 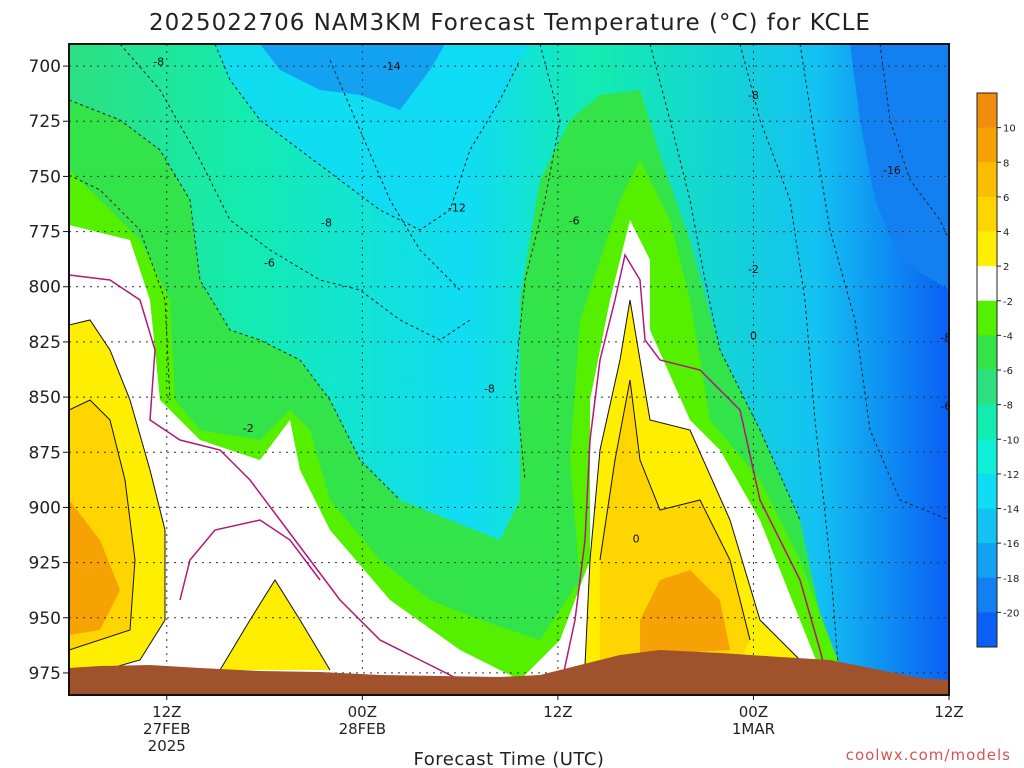 I want to click on y-axis: 700 725 750 775 800 825 850 875 900 925 950 975, so click(x=49, y=370).